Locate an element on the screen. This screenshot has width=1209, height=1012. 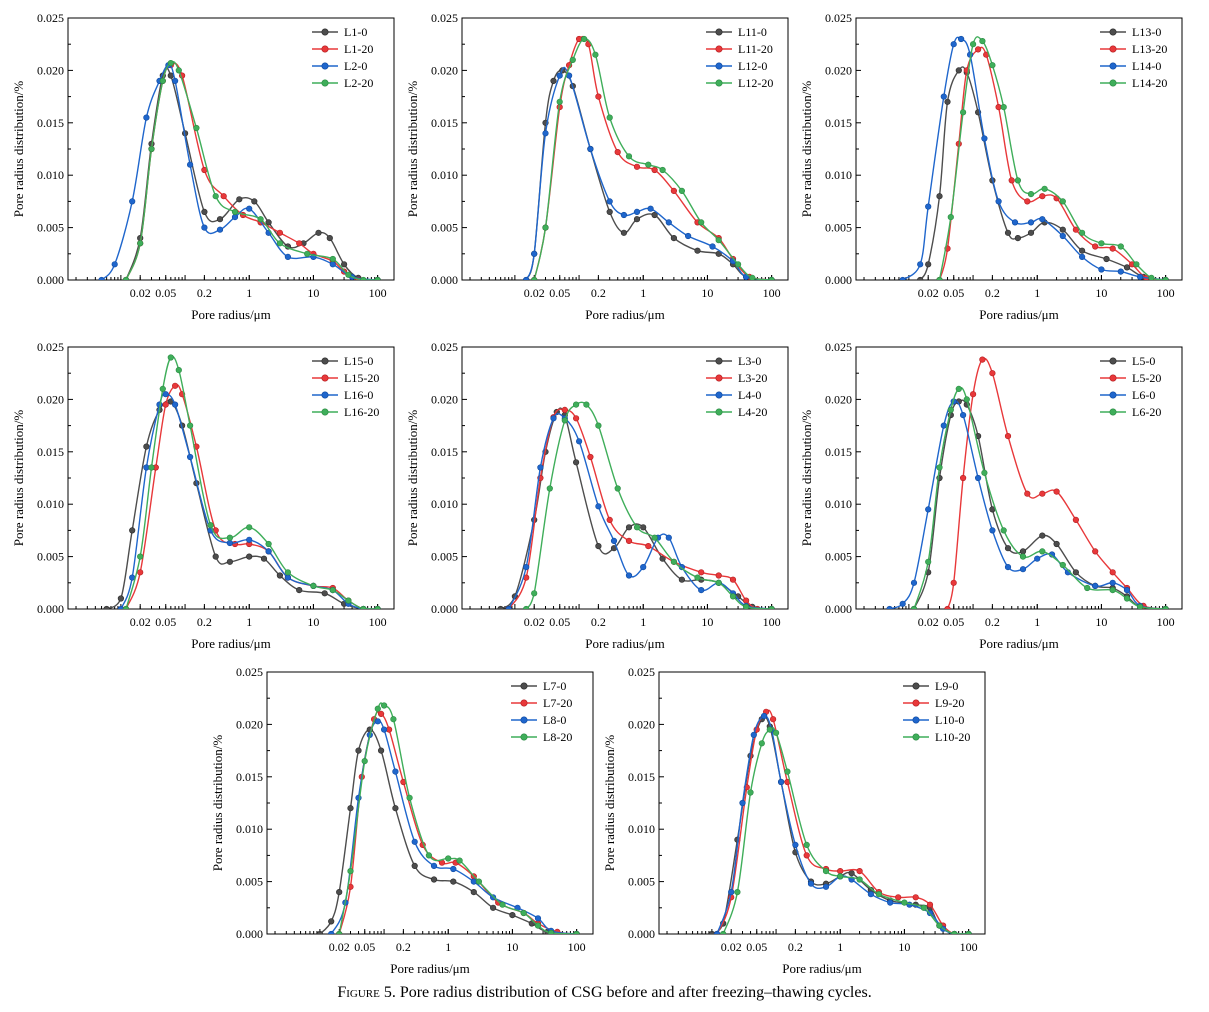
x-tick-label: 0.02 is located at coordinates (534, 622).